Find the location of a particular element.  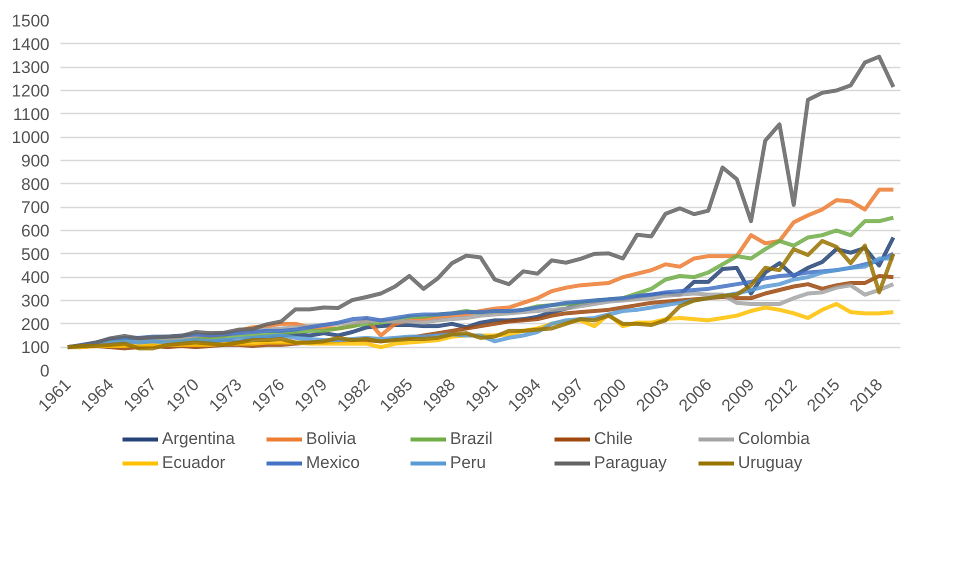

legend-label: Argentina is located at coordinates (199, 439).